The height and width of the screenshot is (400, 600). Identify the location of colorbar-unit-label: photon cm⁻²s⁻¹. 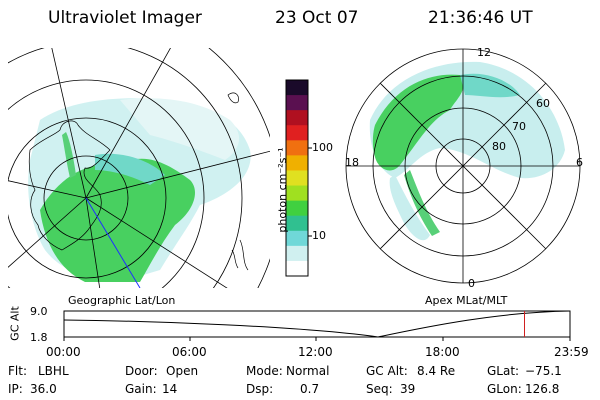
(282, 190).